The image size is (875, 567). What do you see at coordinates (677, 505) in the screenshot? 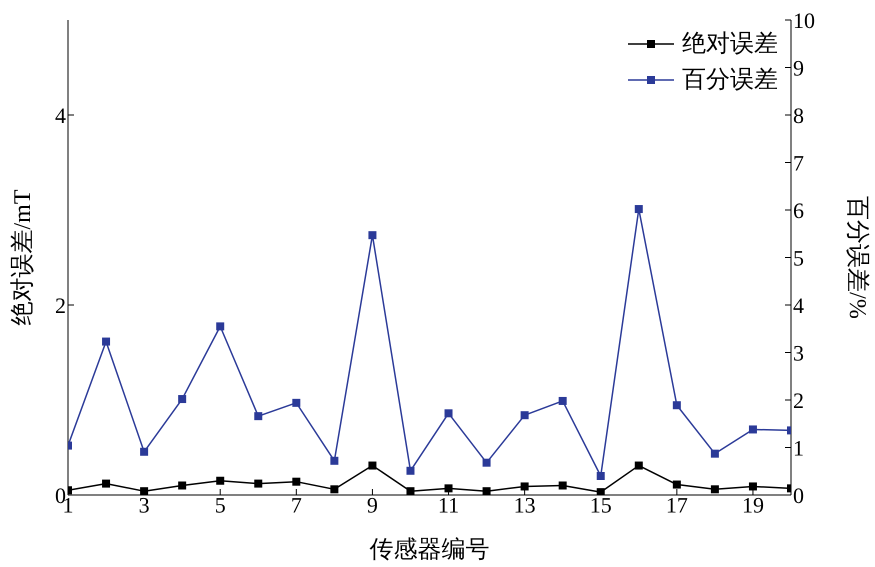
I see `x-tick-label: 17` at bounding box center [677, 505].